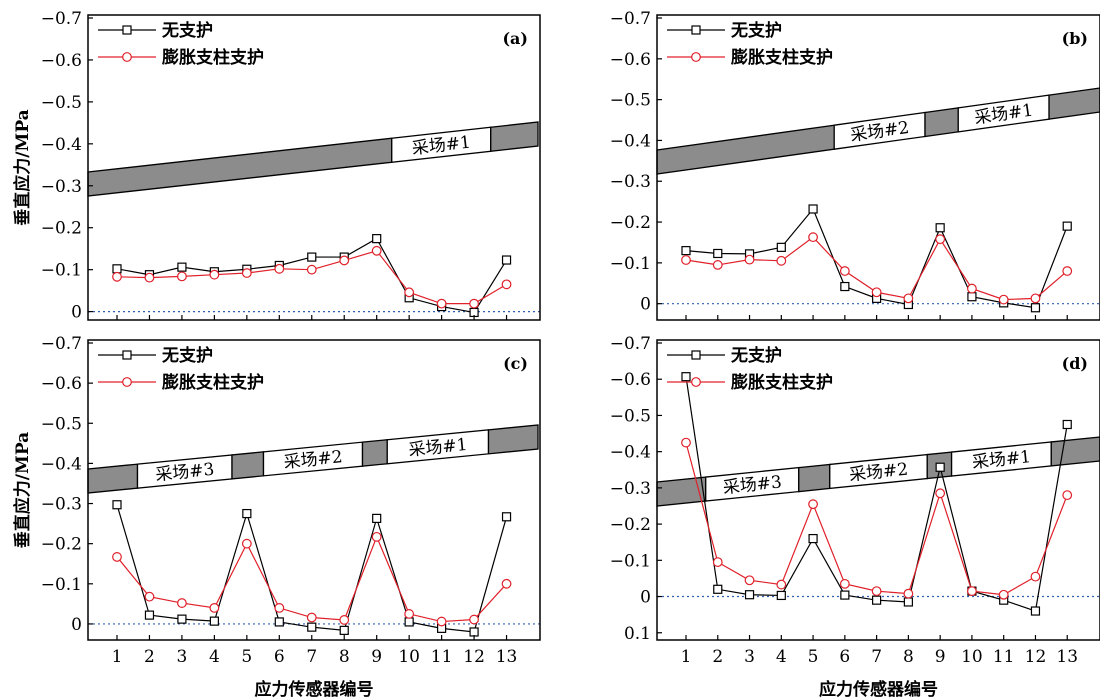 The width and height of the screenshot is (1100, 700). I want to click on y-axis-title: 垂直应力/MPa, so click(22, 167).